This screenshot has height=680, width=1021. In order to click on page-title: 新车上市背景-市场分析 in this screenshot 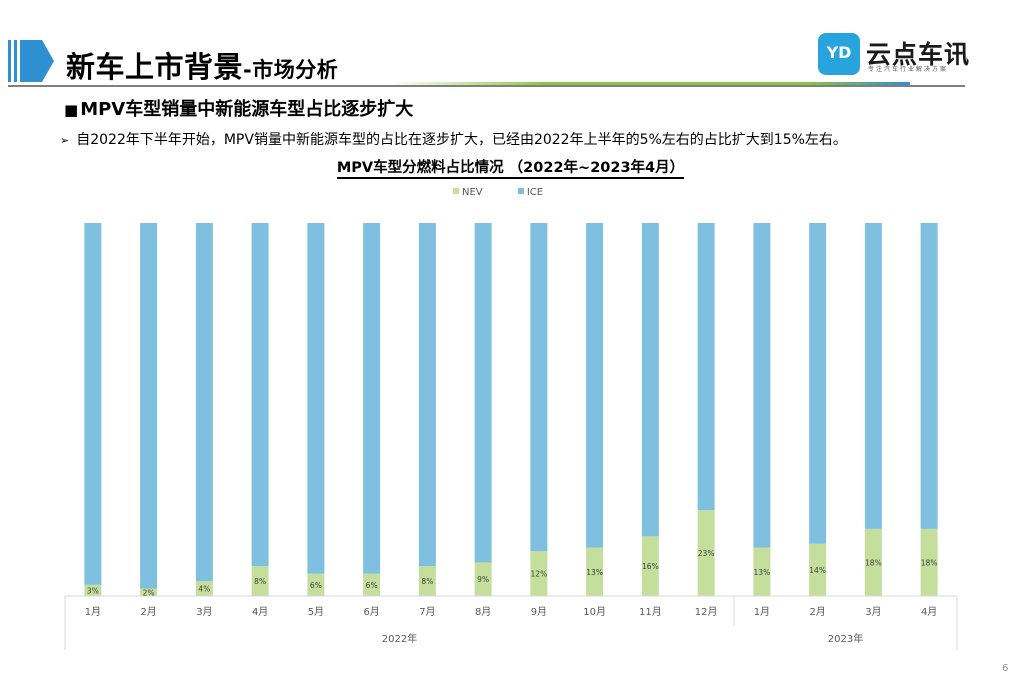, I will do `click(202, 65)`.